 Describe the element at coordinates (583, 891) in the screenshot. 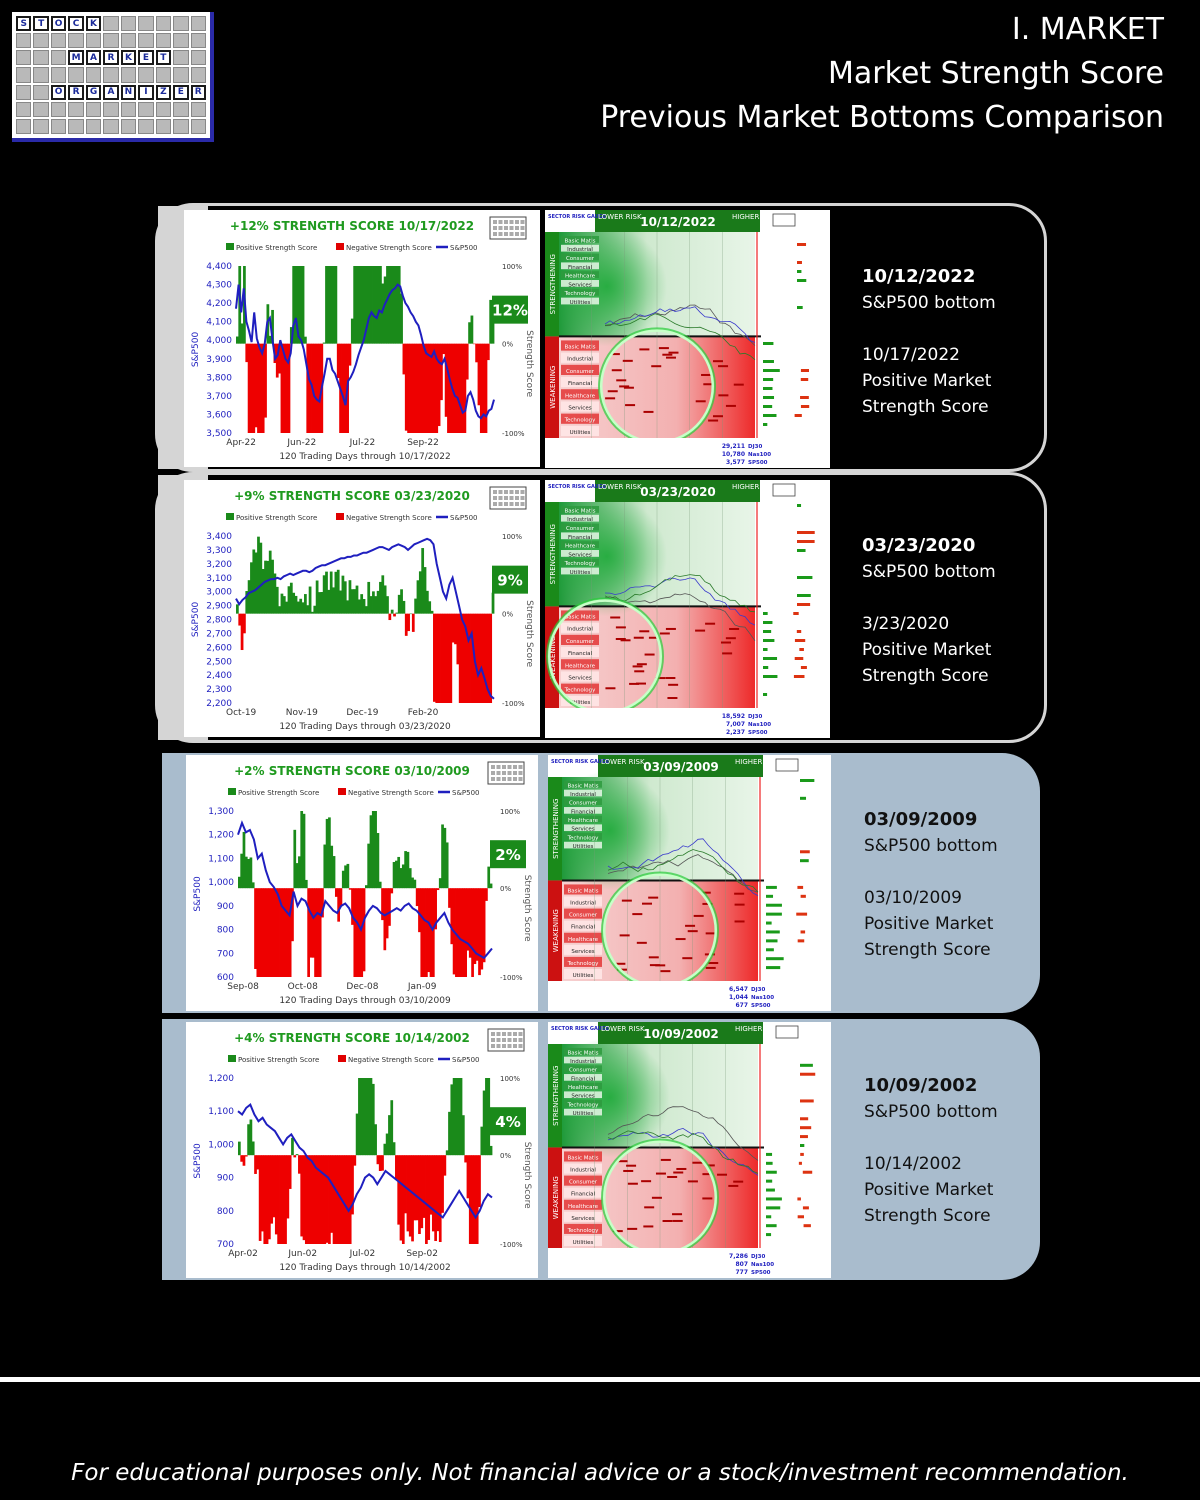

I see `sector-label: Basic Matls` at that location.